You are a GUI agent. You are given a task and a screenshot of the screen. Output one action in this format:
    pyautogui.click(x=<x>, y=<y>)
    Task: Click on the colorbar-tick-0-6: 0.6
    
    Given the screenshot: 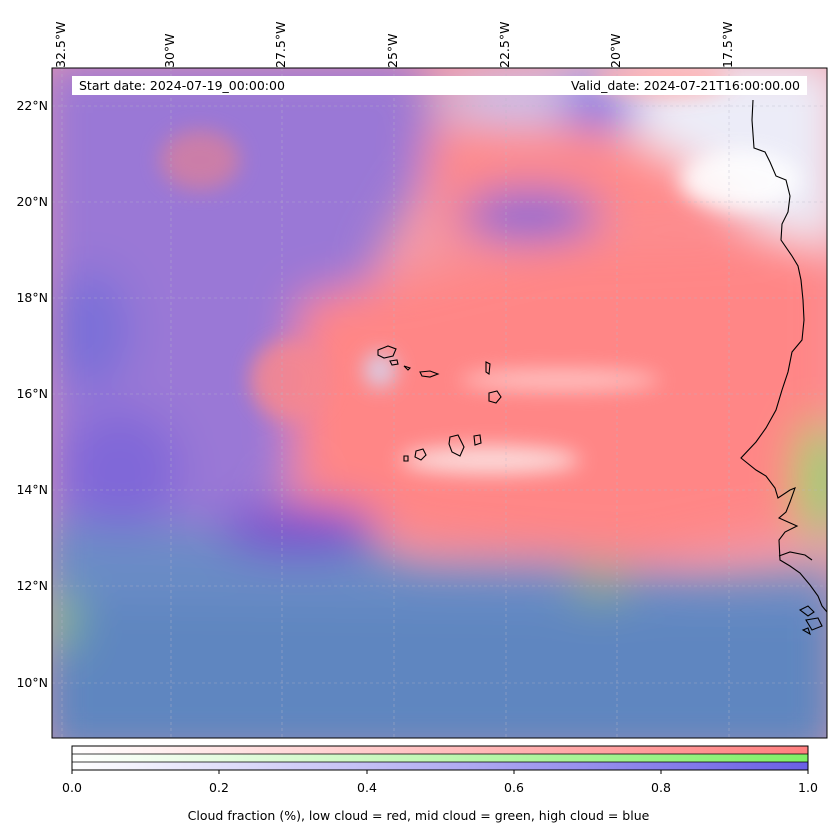 What is the action you would take?
    pyautogui.click(x=514, y=787)
    